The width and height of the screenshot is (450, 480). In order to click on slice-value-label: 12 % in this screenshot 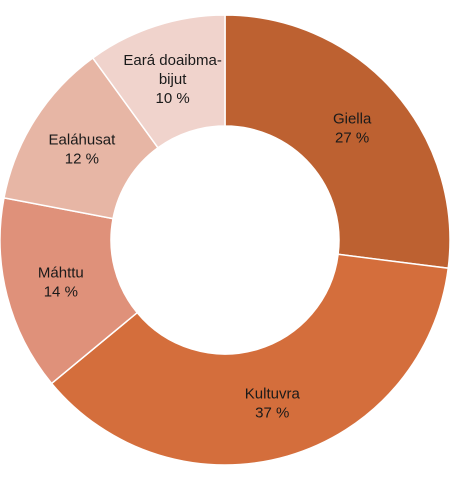, I will do `click(82, 159)`.